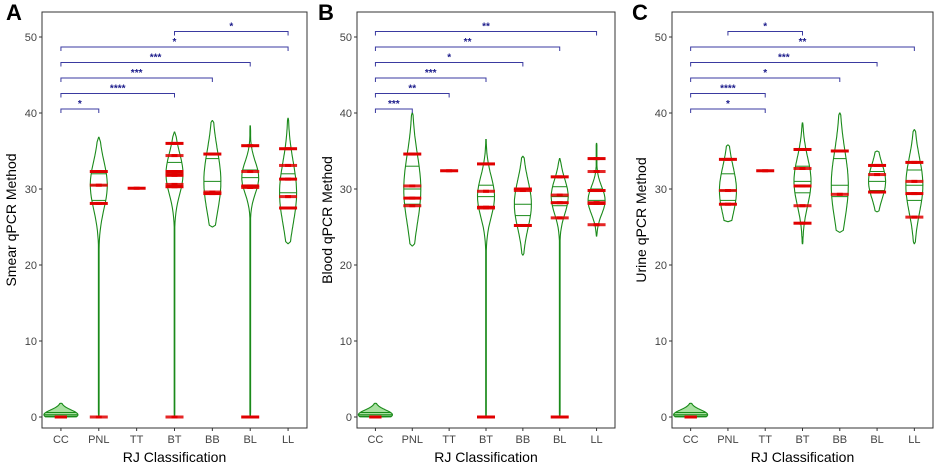 The height and width of the screenshot is (465, 941). Describe the element at coordinates (640, 12) in the screenshot. I see `panel-label: C` at that location.